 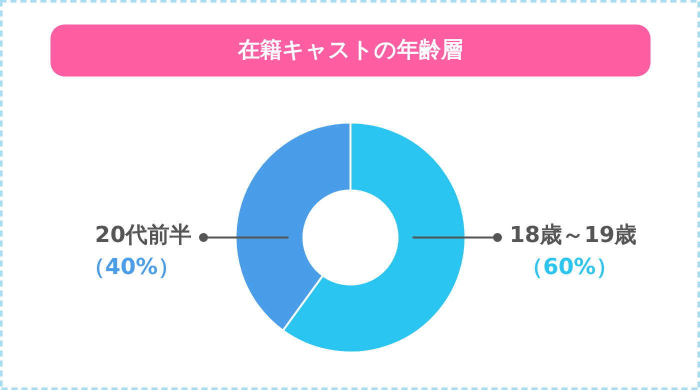 What do you see at coordinates (569, 267) in the screenshot?
I see `data-label: （60%）` at bounding box center [569, 267].